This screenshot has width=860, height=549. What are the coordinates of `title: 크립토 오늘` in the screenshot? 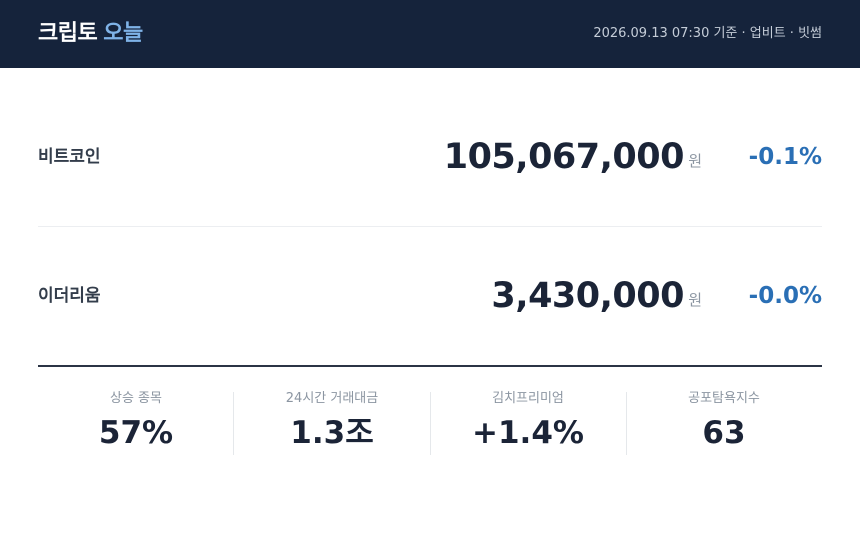 It's located at (90, 34).